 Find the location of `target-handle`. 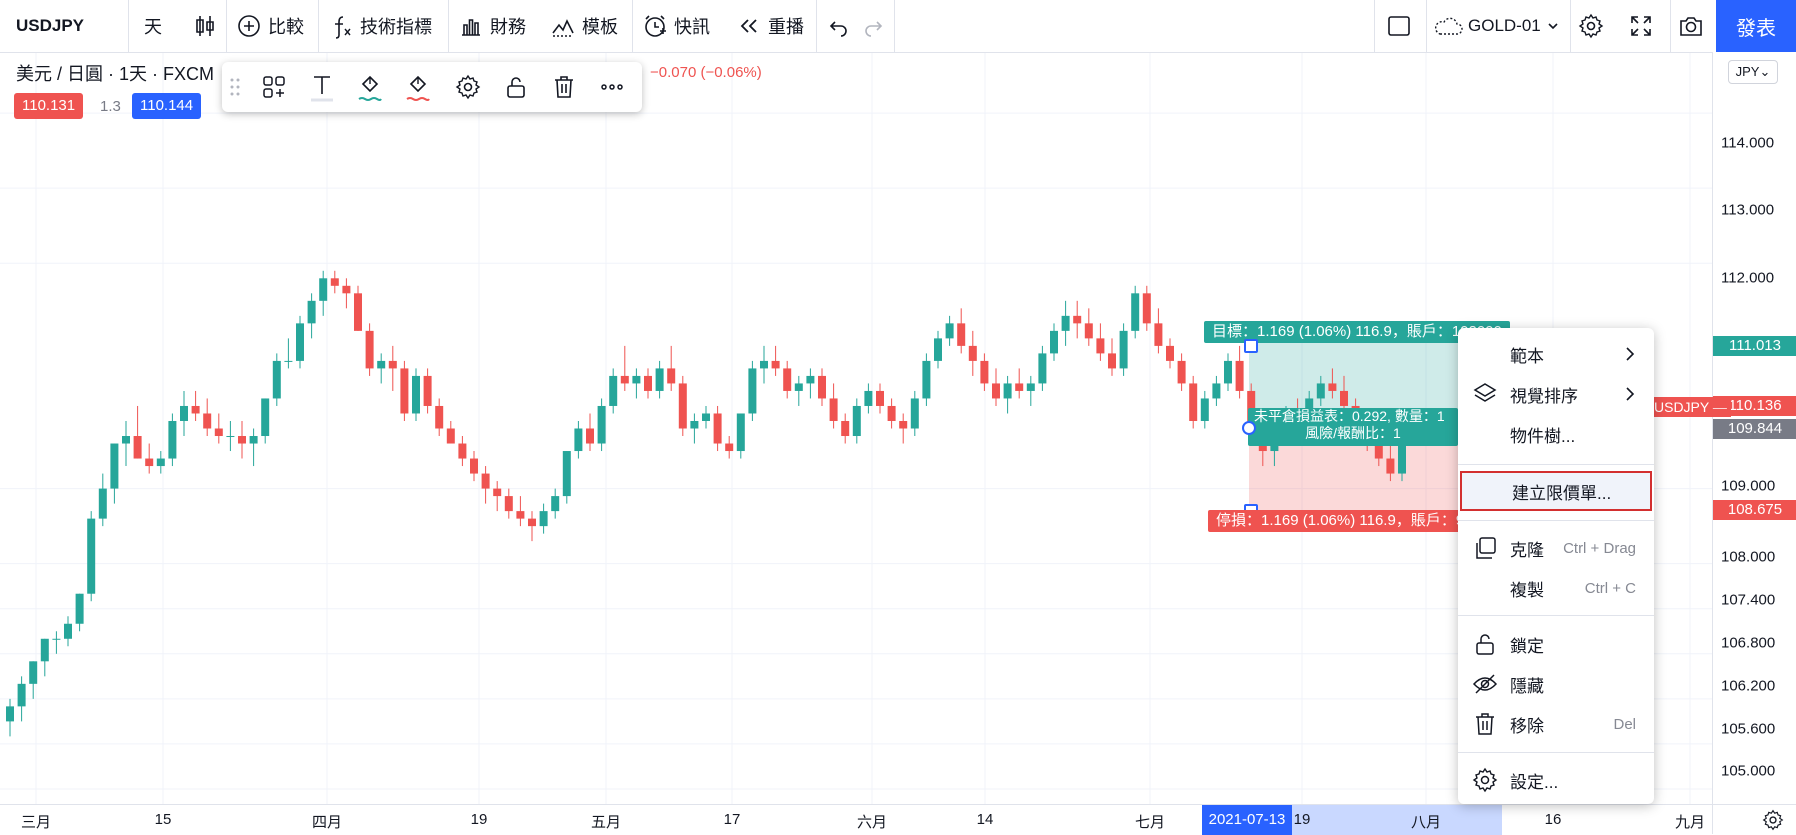

target-handle is located at coordinates (1251, 346).